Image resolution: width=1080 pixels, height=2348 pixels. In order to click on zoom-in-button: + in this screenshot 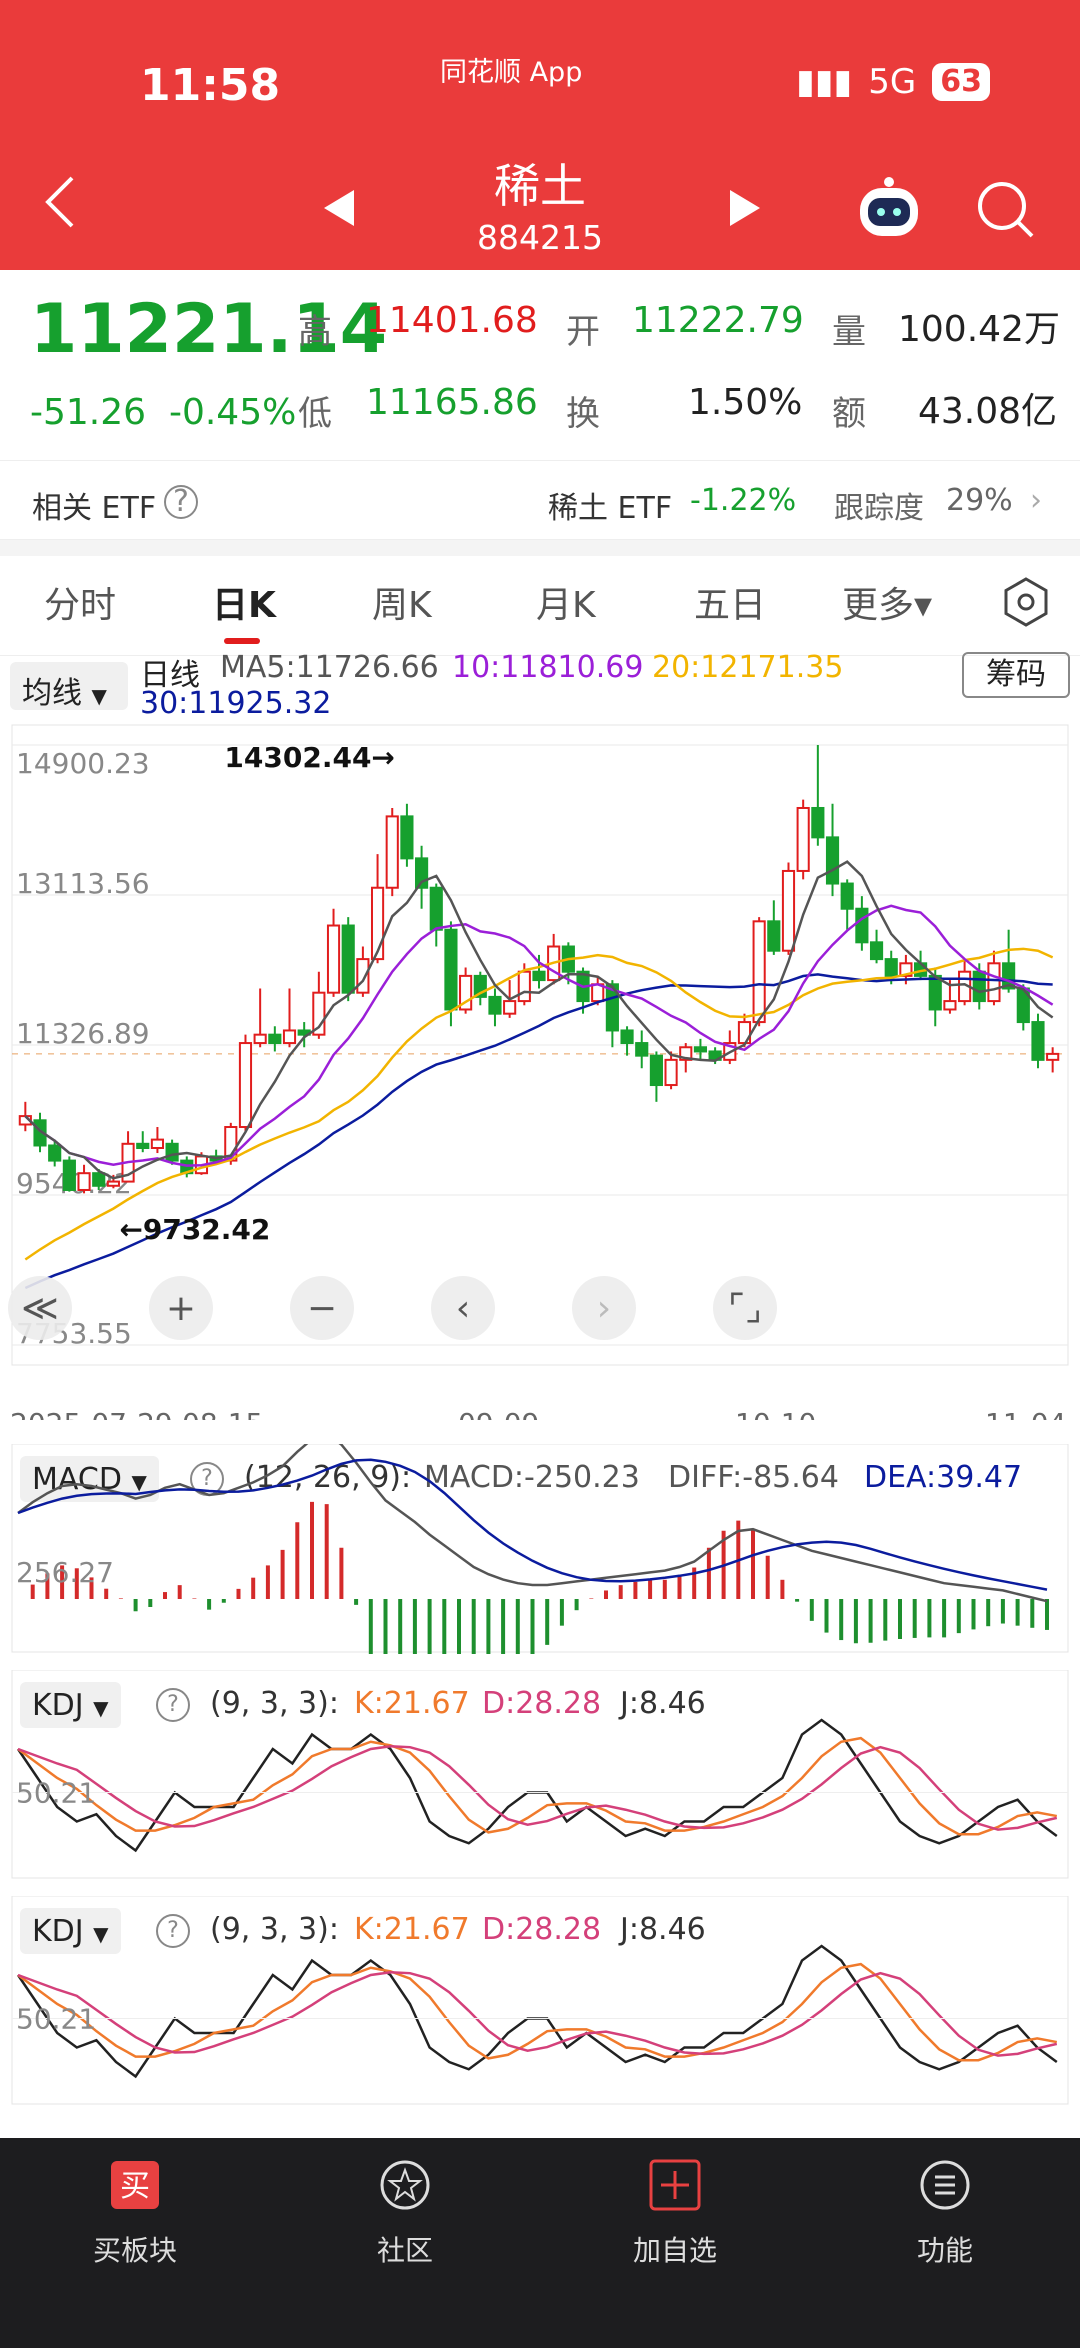, I will do `click(181, 1308)`.